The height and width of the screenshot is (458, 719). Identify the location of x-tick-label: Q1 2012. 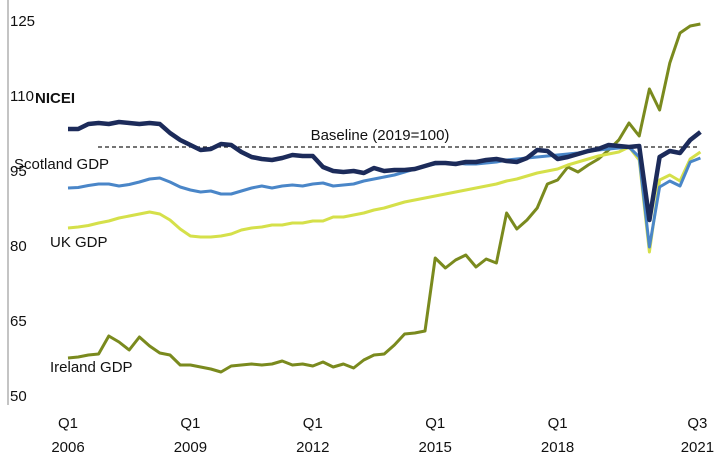
(312, 435).